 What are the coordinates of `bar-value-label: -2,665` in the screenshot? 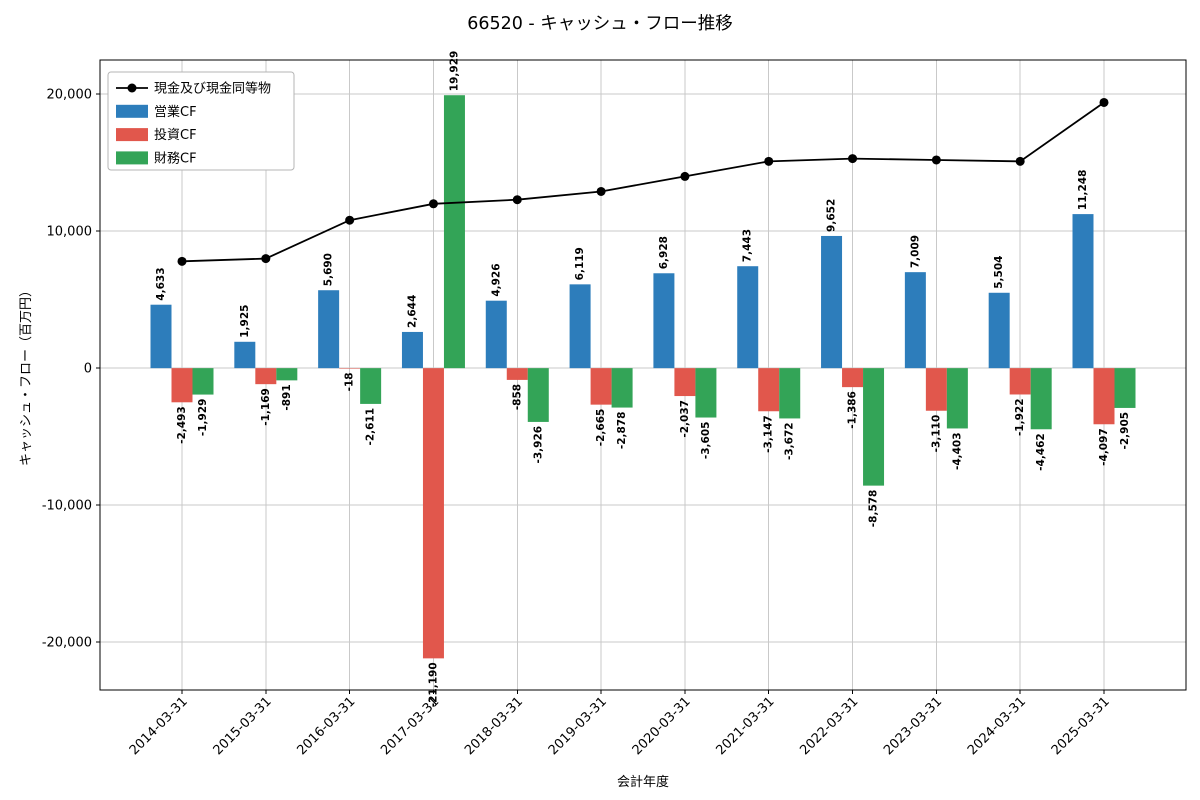 It's located at (601, 428).